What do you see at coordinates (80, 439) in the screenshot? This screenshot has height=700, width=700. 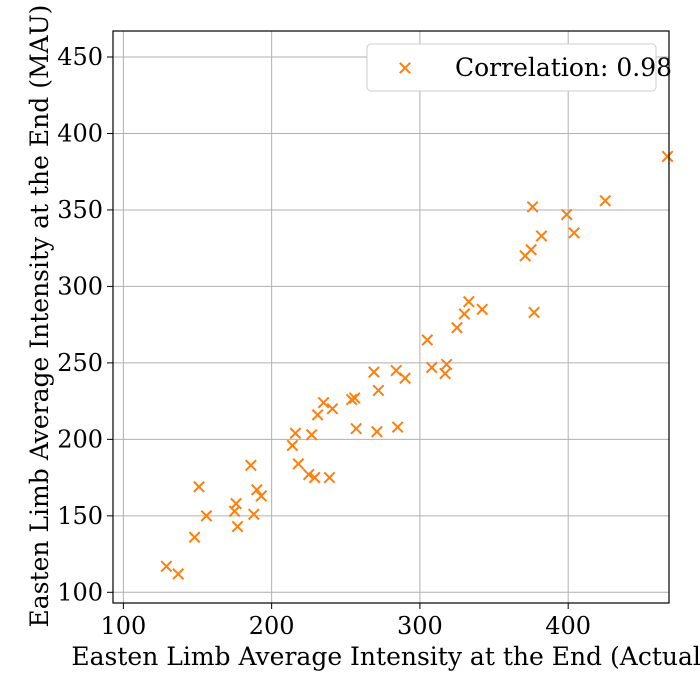 I see `y-tick-label: 200` at bounding box center [80, 439].